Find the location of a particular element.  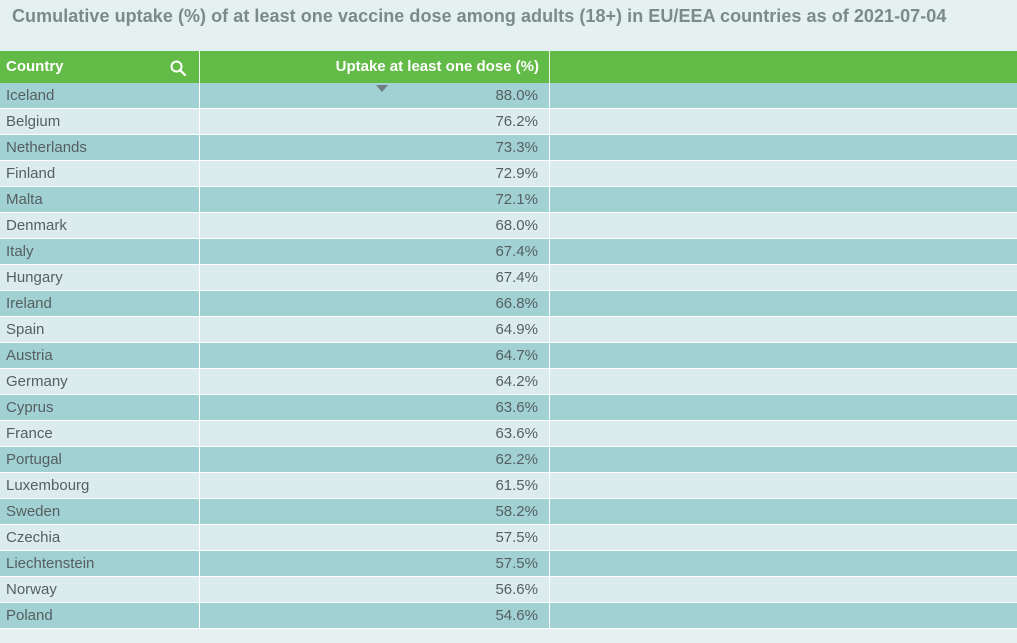

table-row: Austria 64.7% is located at coordinates (508, 356).